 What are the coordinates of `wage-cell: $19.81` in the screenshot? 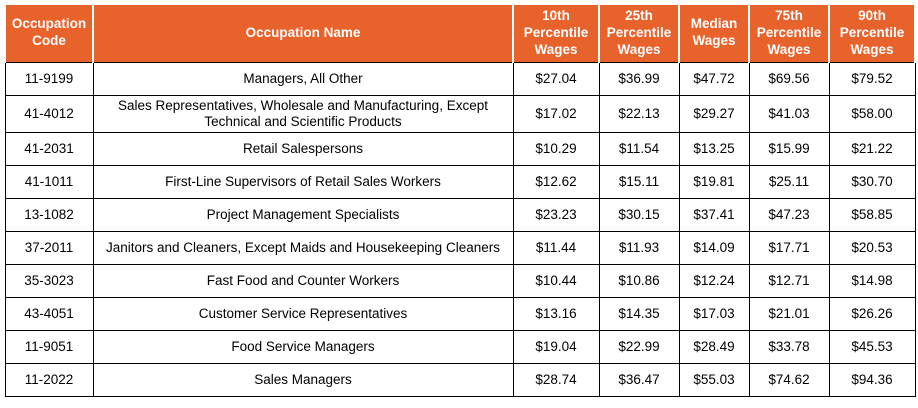 It's located at (714, 182).